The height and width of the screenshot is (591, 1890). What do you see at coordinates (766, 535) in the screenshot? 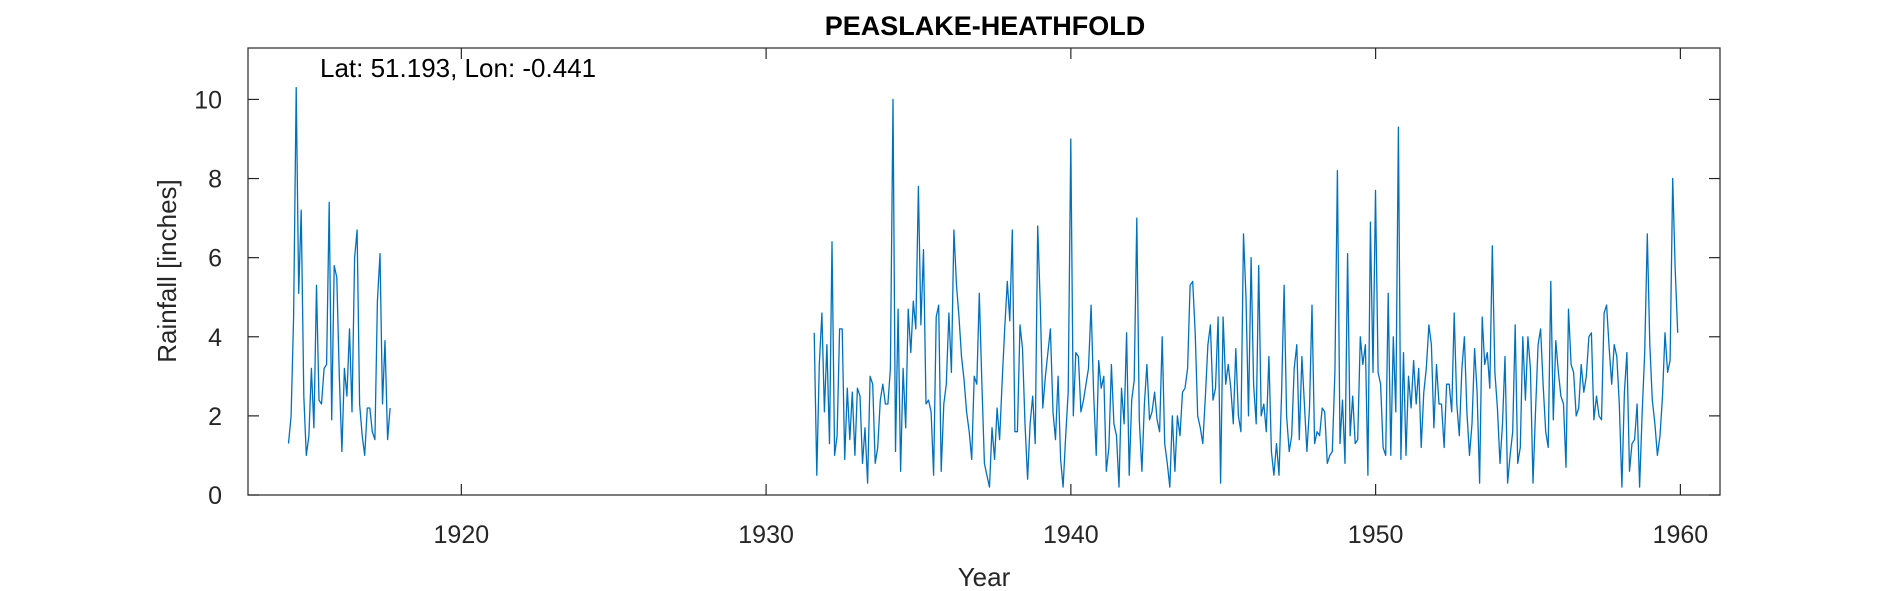
I see `x-tick-label: 1930` at bounding box center [766, 535].